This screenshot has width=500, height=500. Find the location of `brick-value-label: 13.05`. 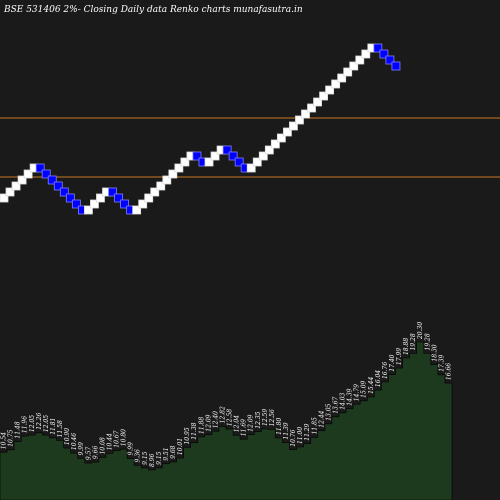

brick-value-label: 13.05 is located at coordinates (328, 411).